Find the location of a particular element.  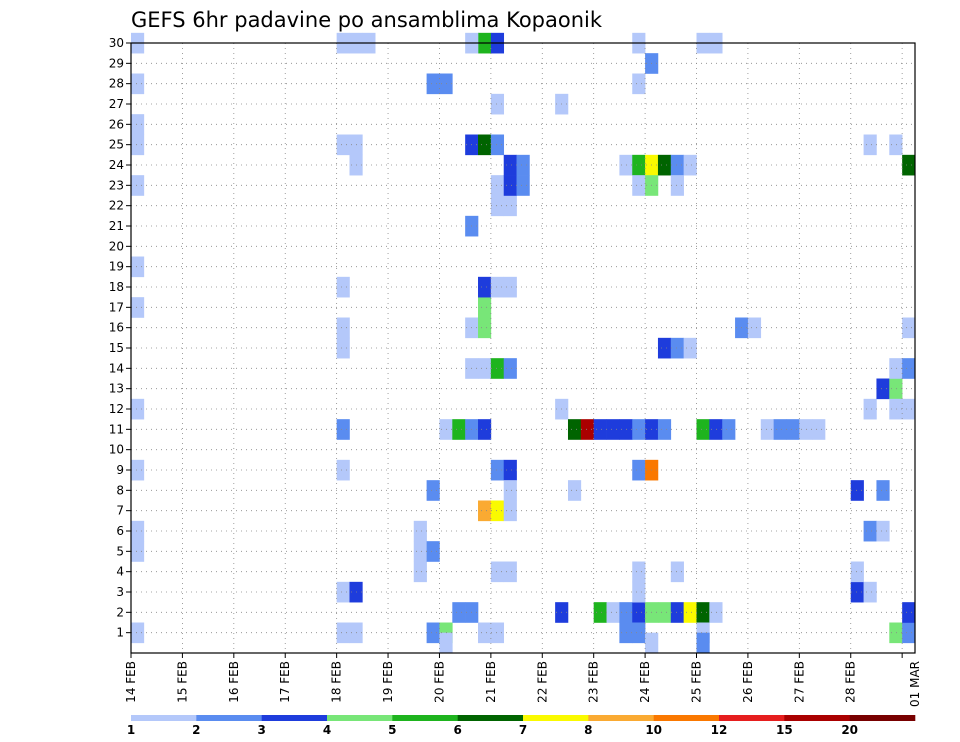

y-tick-label: 16 is located at coordinates (116, 328).